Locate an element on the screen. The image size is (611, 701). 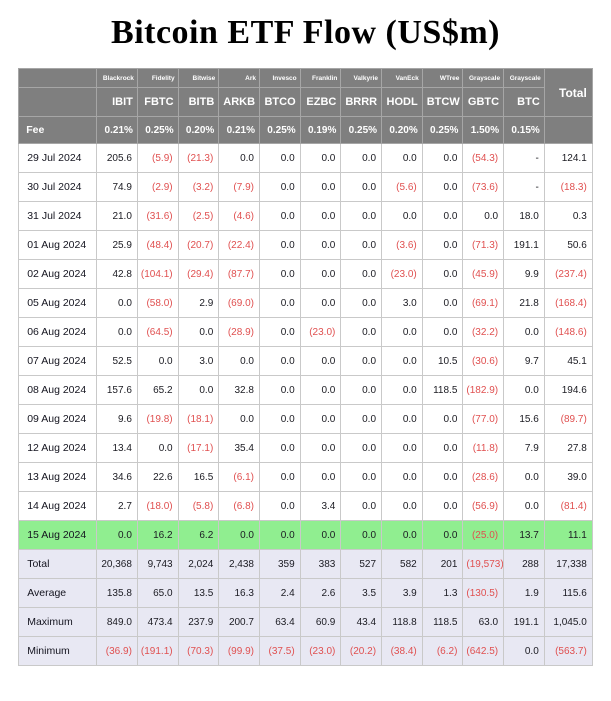
date-cell: 14 Aug 2024 is located at coordinates (58, 506).